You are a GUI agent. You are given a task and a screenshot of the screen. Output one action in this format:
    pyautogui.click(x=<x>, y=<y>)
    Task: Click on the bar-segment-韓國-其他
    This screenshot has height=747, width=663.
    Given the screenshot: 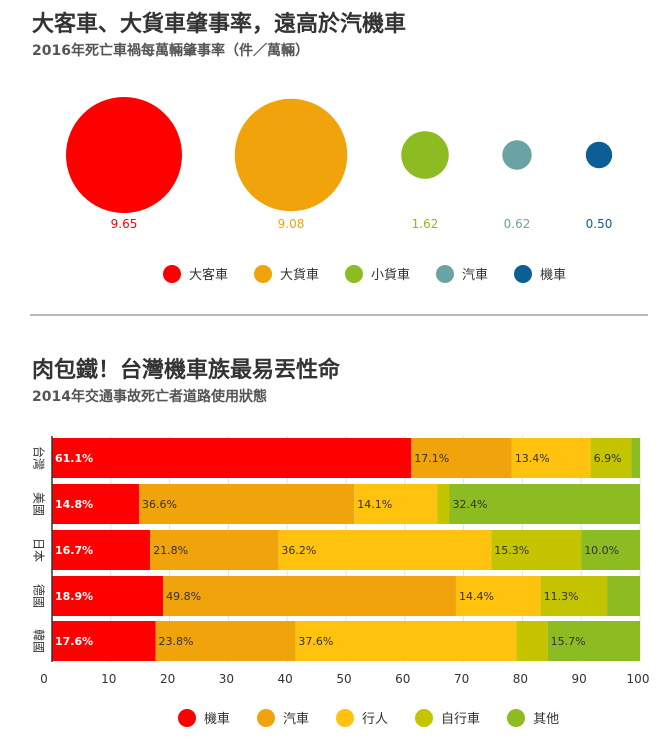 What is the action you would take?
    pyautogui.click(x=593, y=641)
    